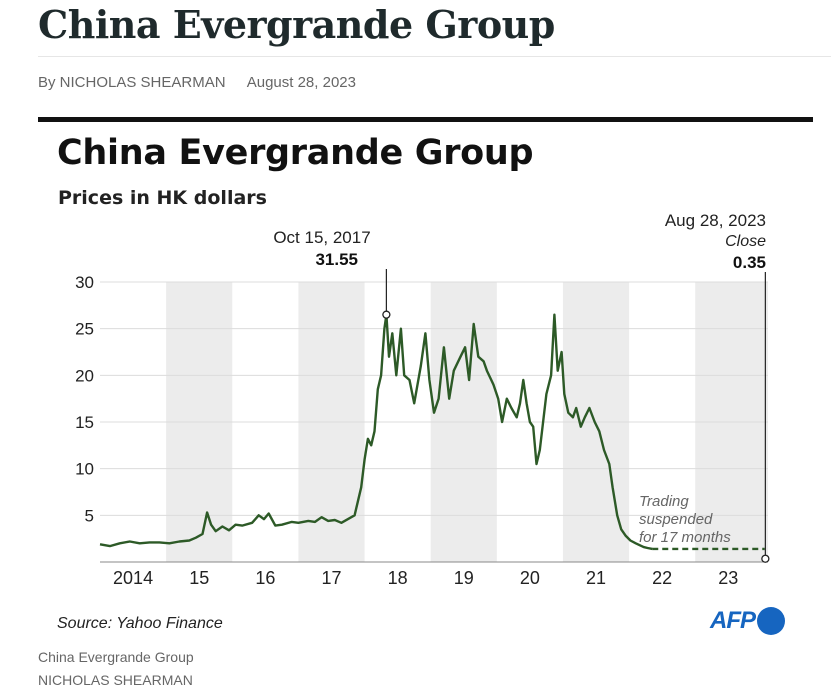 The height and width of the screenshot is (697, 831). What do you see at coordinates (296, 24) in the screenshot?
I see `article-title: China Evergrande Group` at bounding box center [296, 24].